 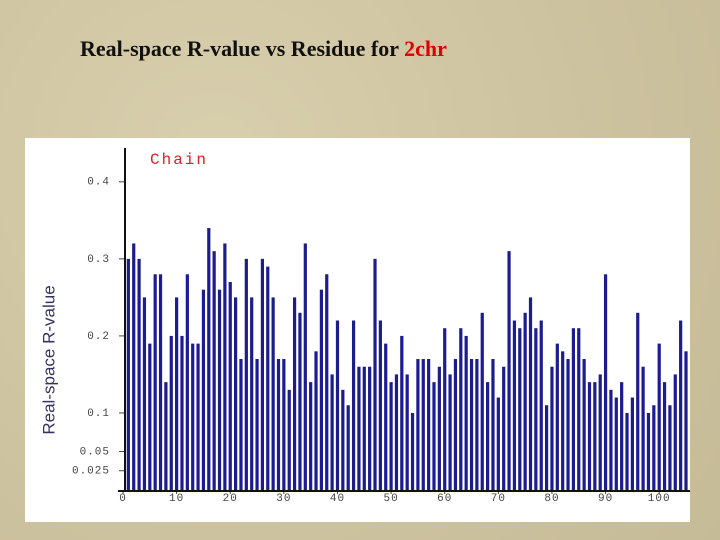 I want to click on x-tick-label: 90, so click(x=605, y=499).